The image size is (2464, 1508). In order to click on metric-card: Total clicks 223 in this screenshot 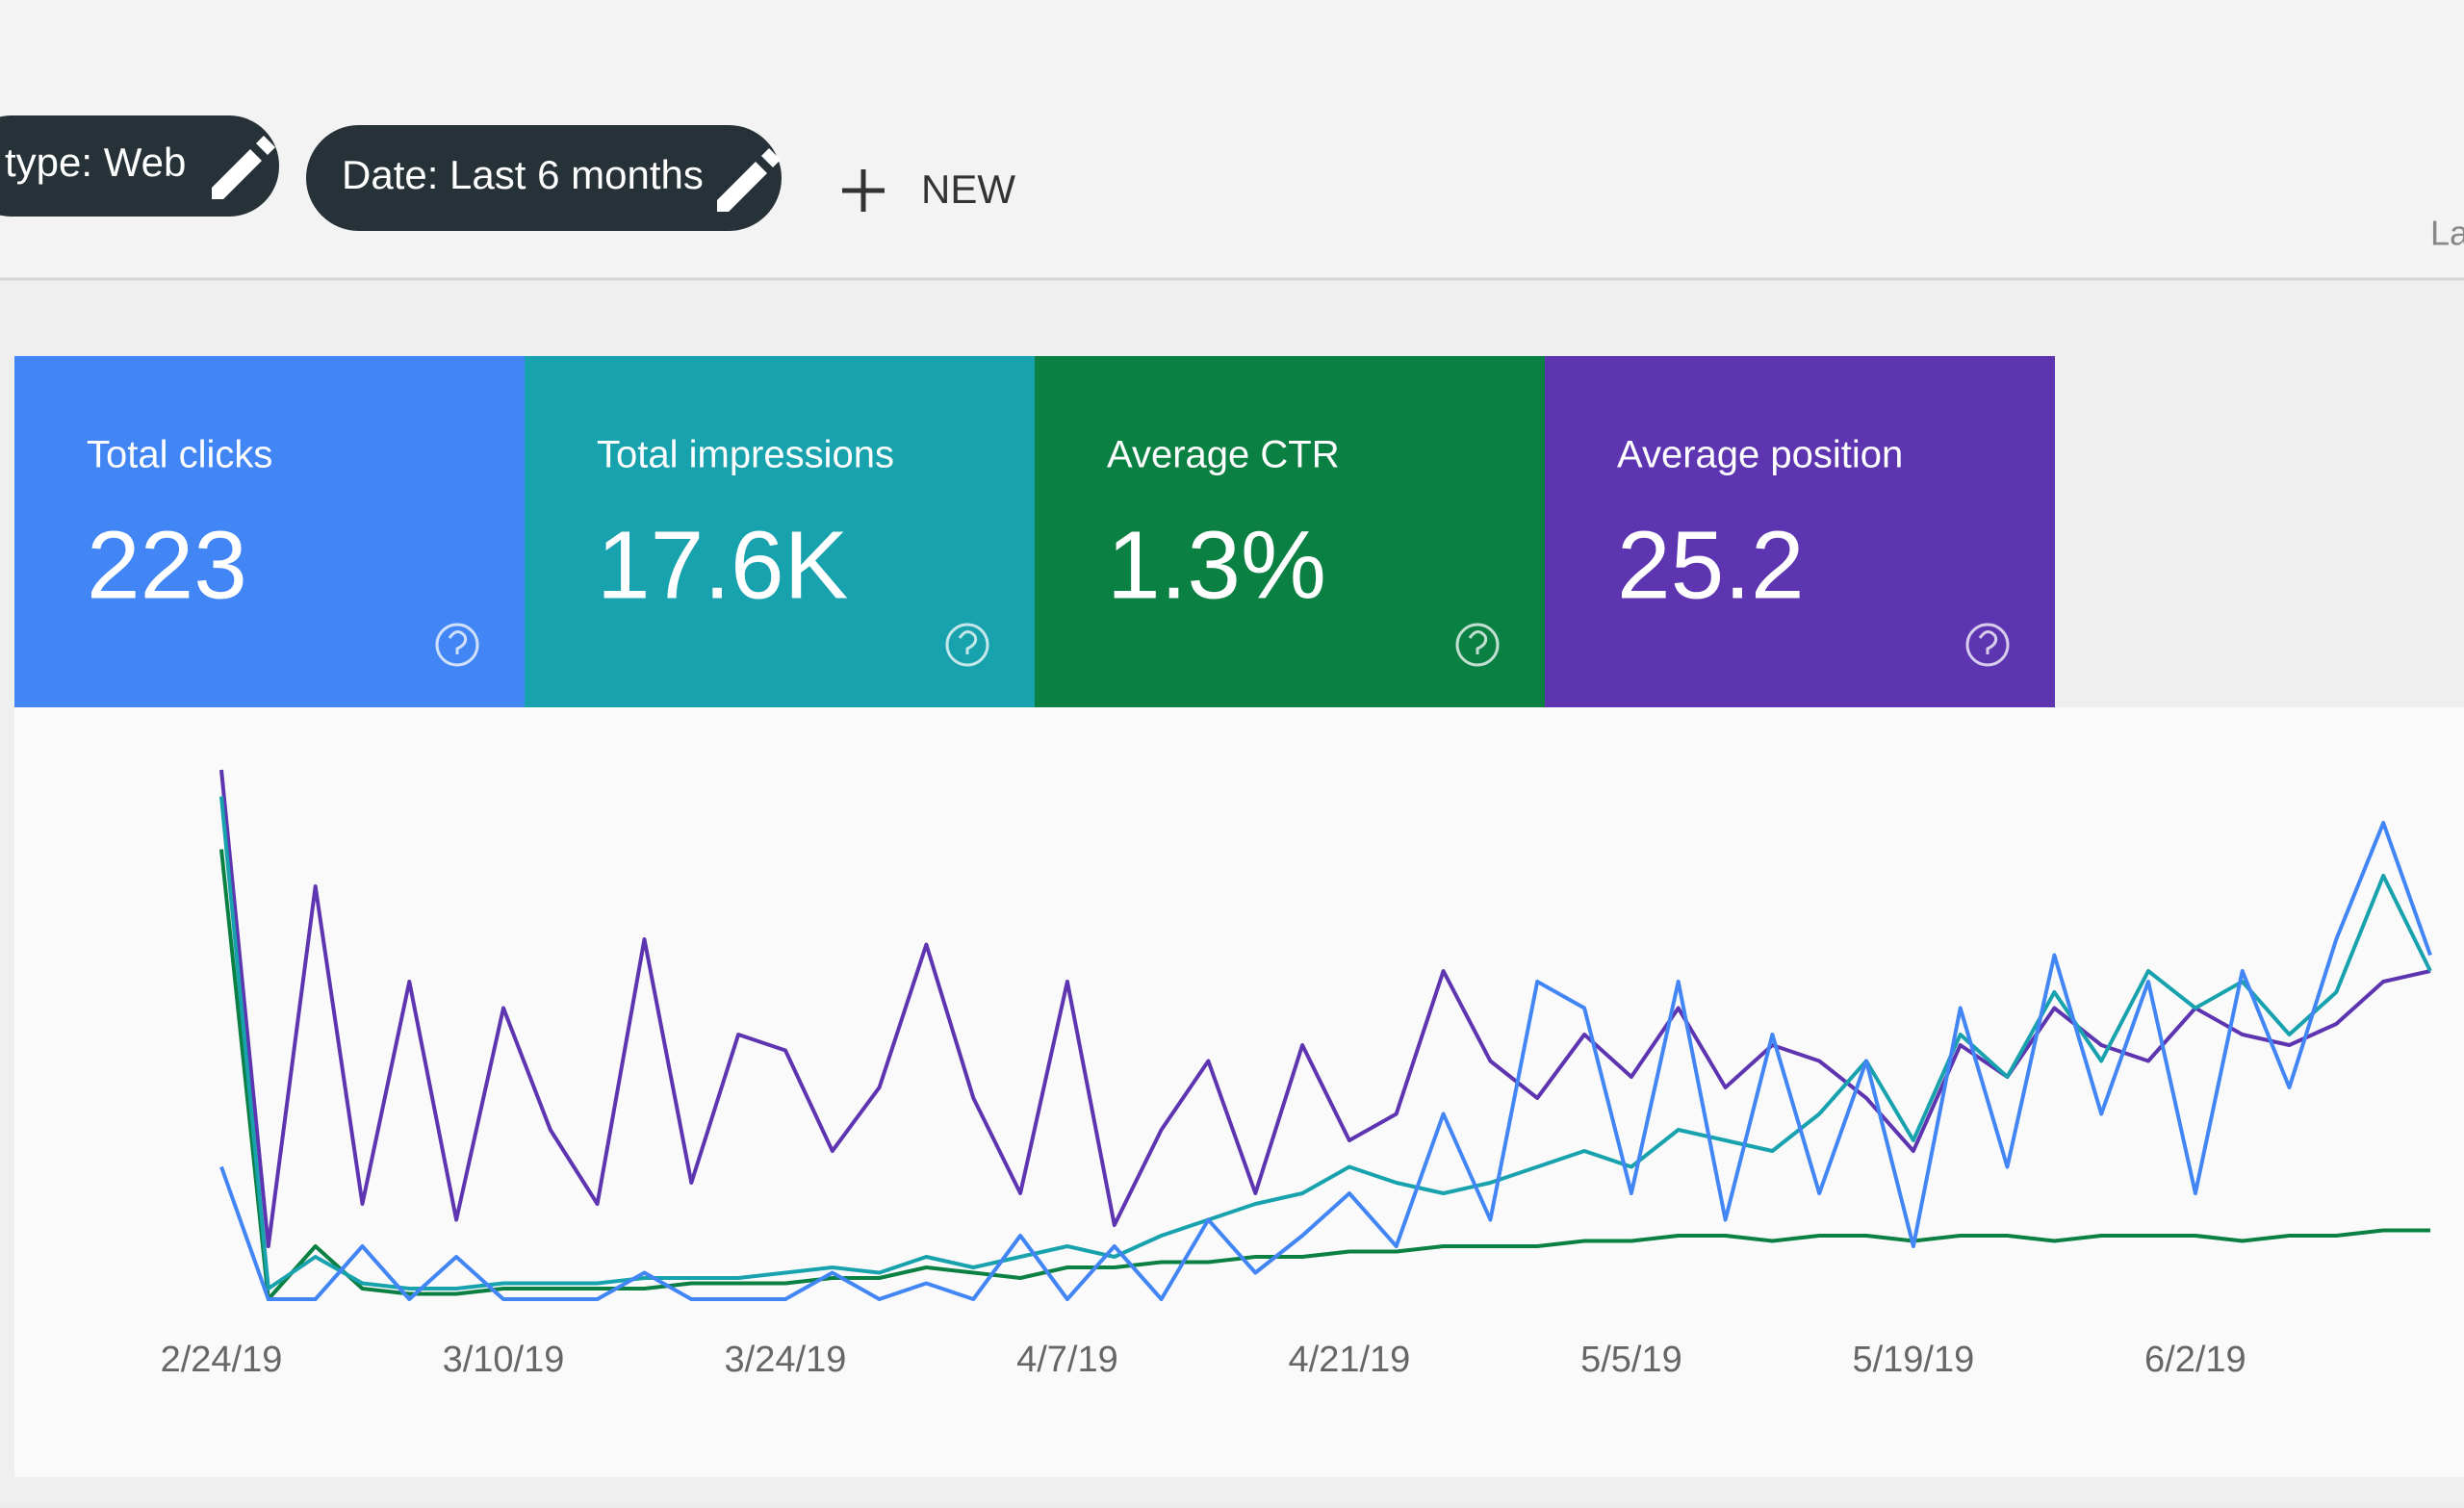, I will do `click(269, 531)`.